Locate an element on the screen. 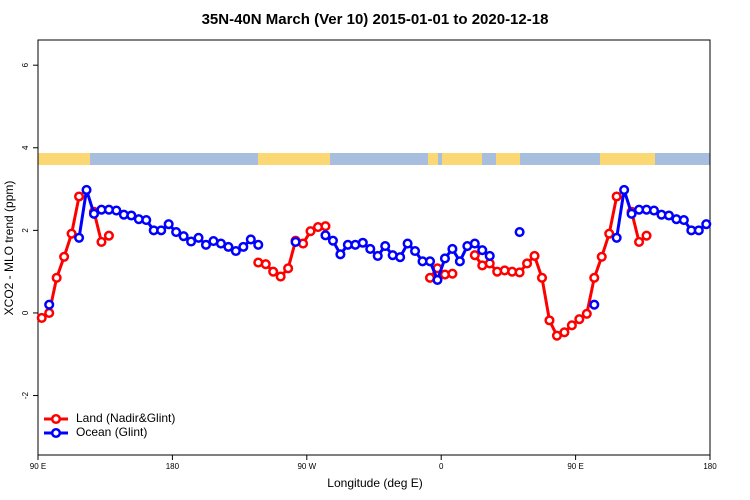 The width and height of the screenshot is (750, 500). ocean-strip is located at coordinates (374, 159).